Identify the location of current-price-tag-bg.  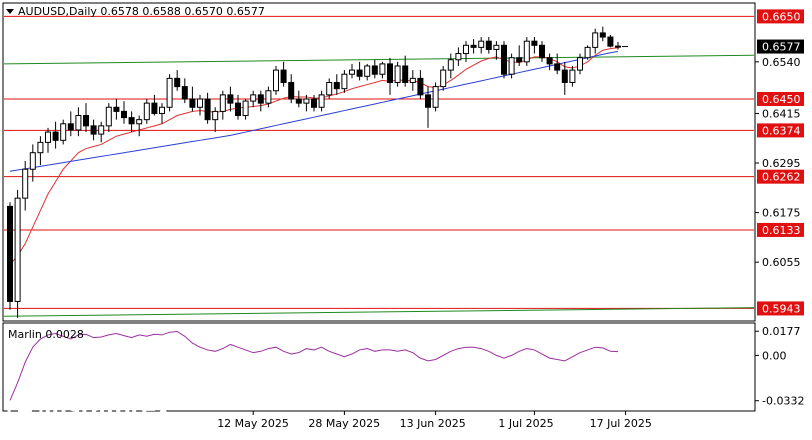
(780, 46).